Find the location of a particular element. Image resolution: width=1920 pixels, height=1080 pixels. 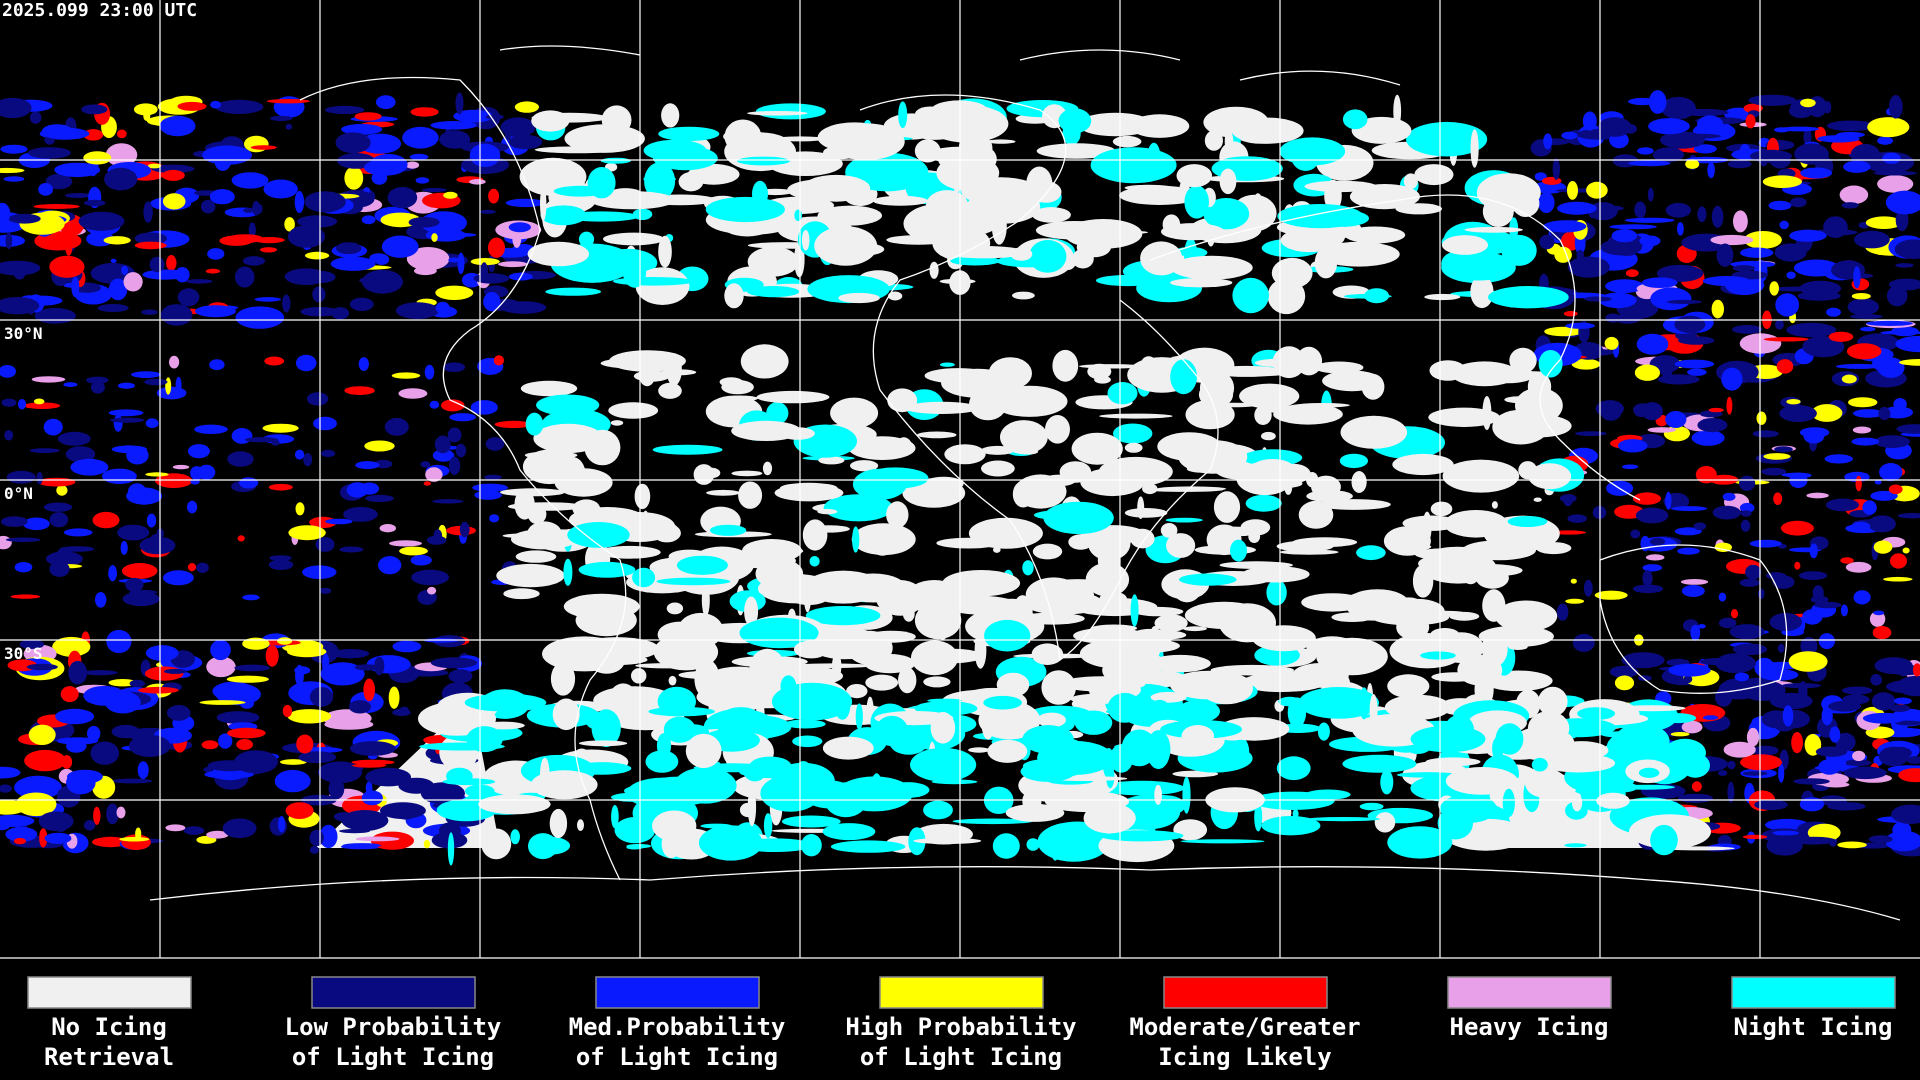

legend-label: High Probability is located at coordinates (960, 1027).